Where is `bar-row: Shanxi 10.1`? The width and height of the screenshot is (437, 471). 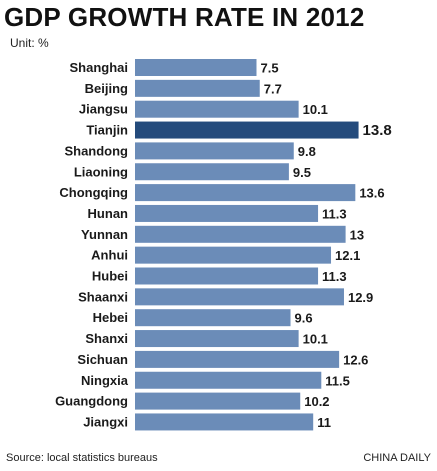 bar-row: Shanxi 10.1 is located at coordinates (206, 339).